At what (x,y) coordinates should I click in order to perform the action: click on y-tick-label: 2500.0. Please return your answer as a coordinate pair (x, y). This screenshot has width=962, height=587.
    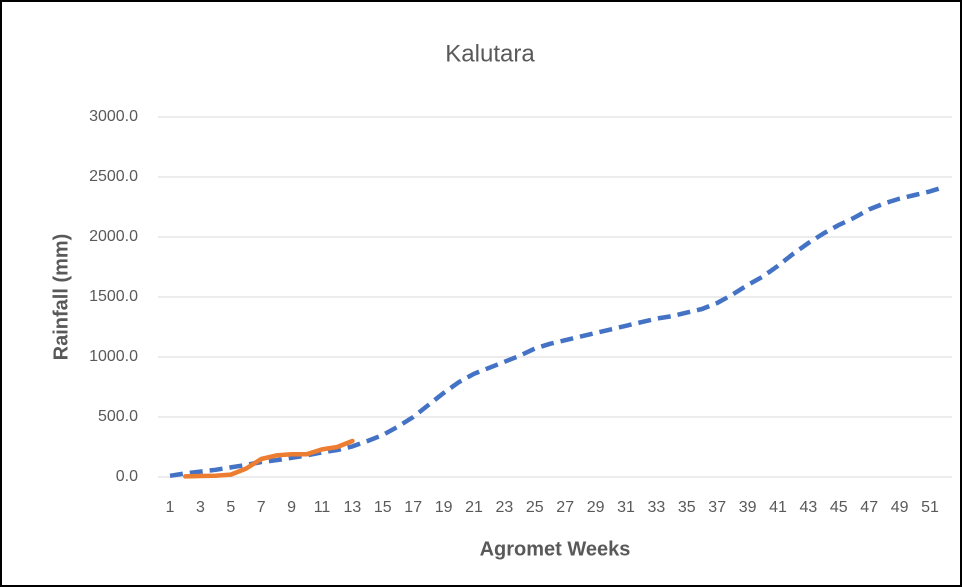
    Looking at the image, I should click on (113, 176).